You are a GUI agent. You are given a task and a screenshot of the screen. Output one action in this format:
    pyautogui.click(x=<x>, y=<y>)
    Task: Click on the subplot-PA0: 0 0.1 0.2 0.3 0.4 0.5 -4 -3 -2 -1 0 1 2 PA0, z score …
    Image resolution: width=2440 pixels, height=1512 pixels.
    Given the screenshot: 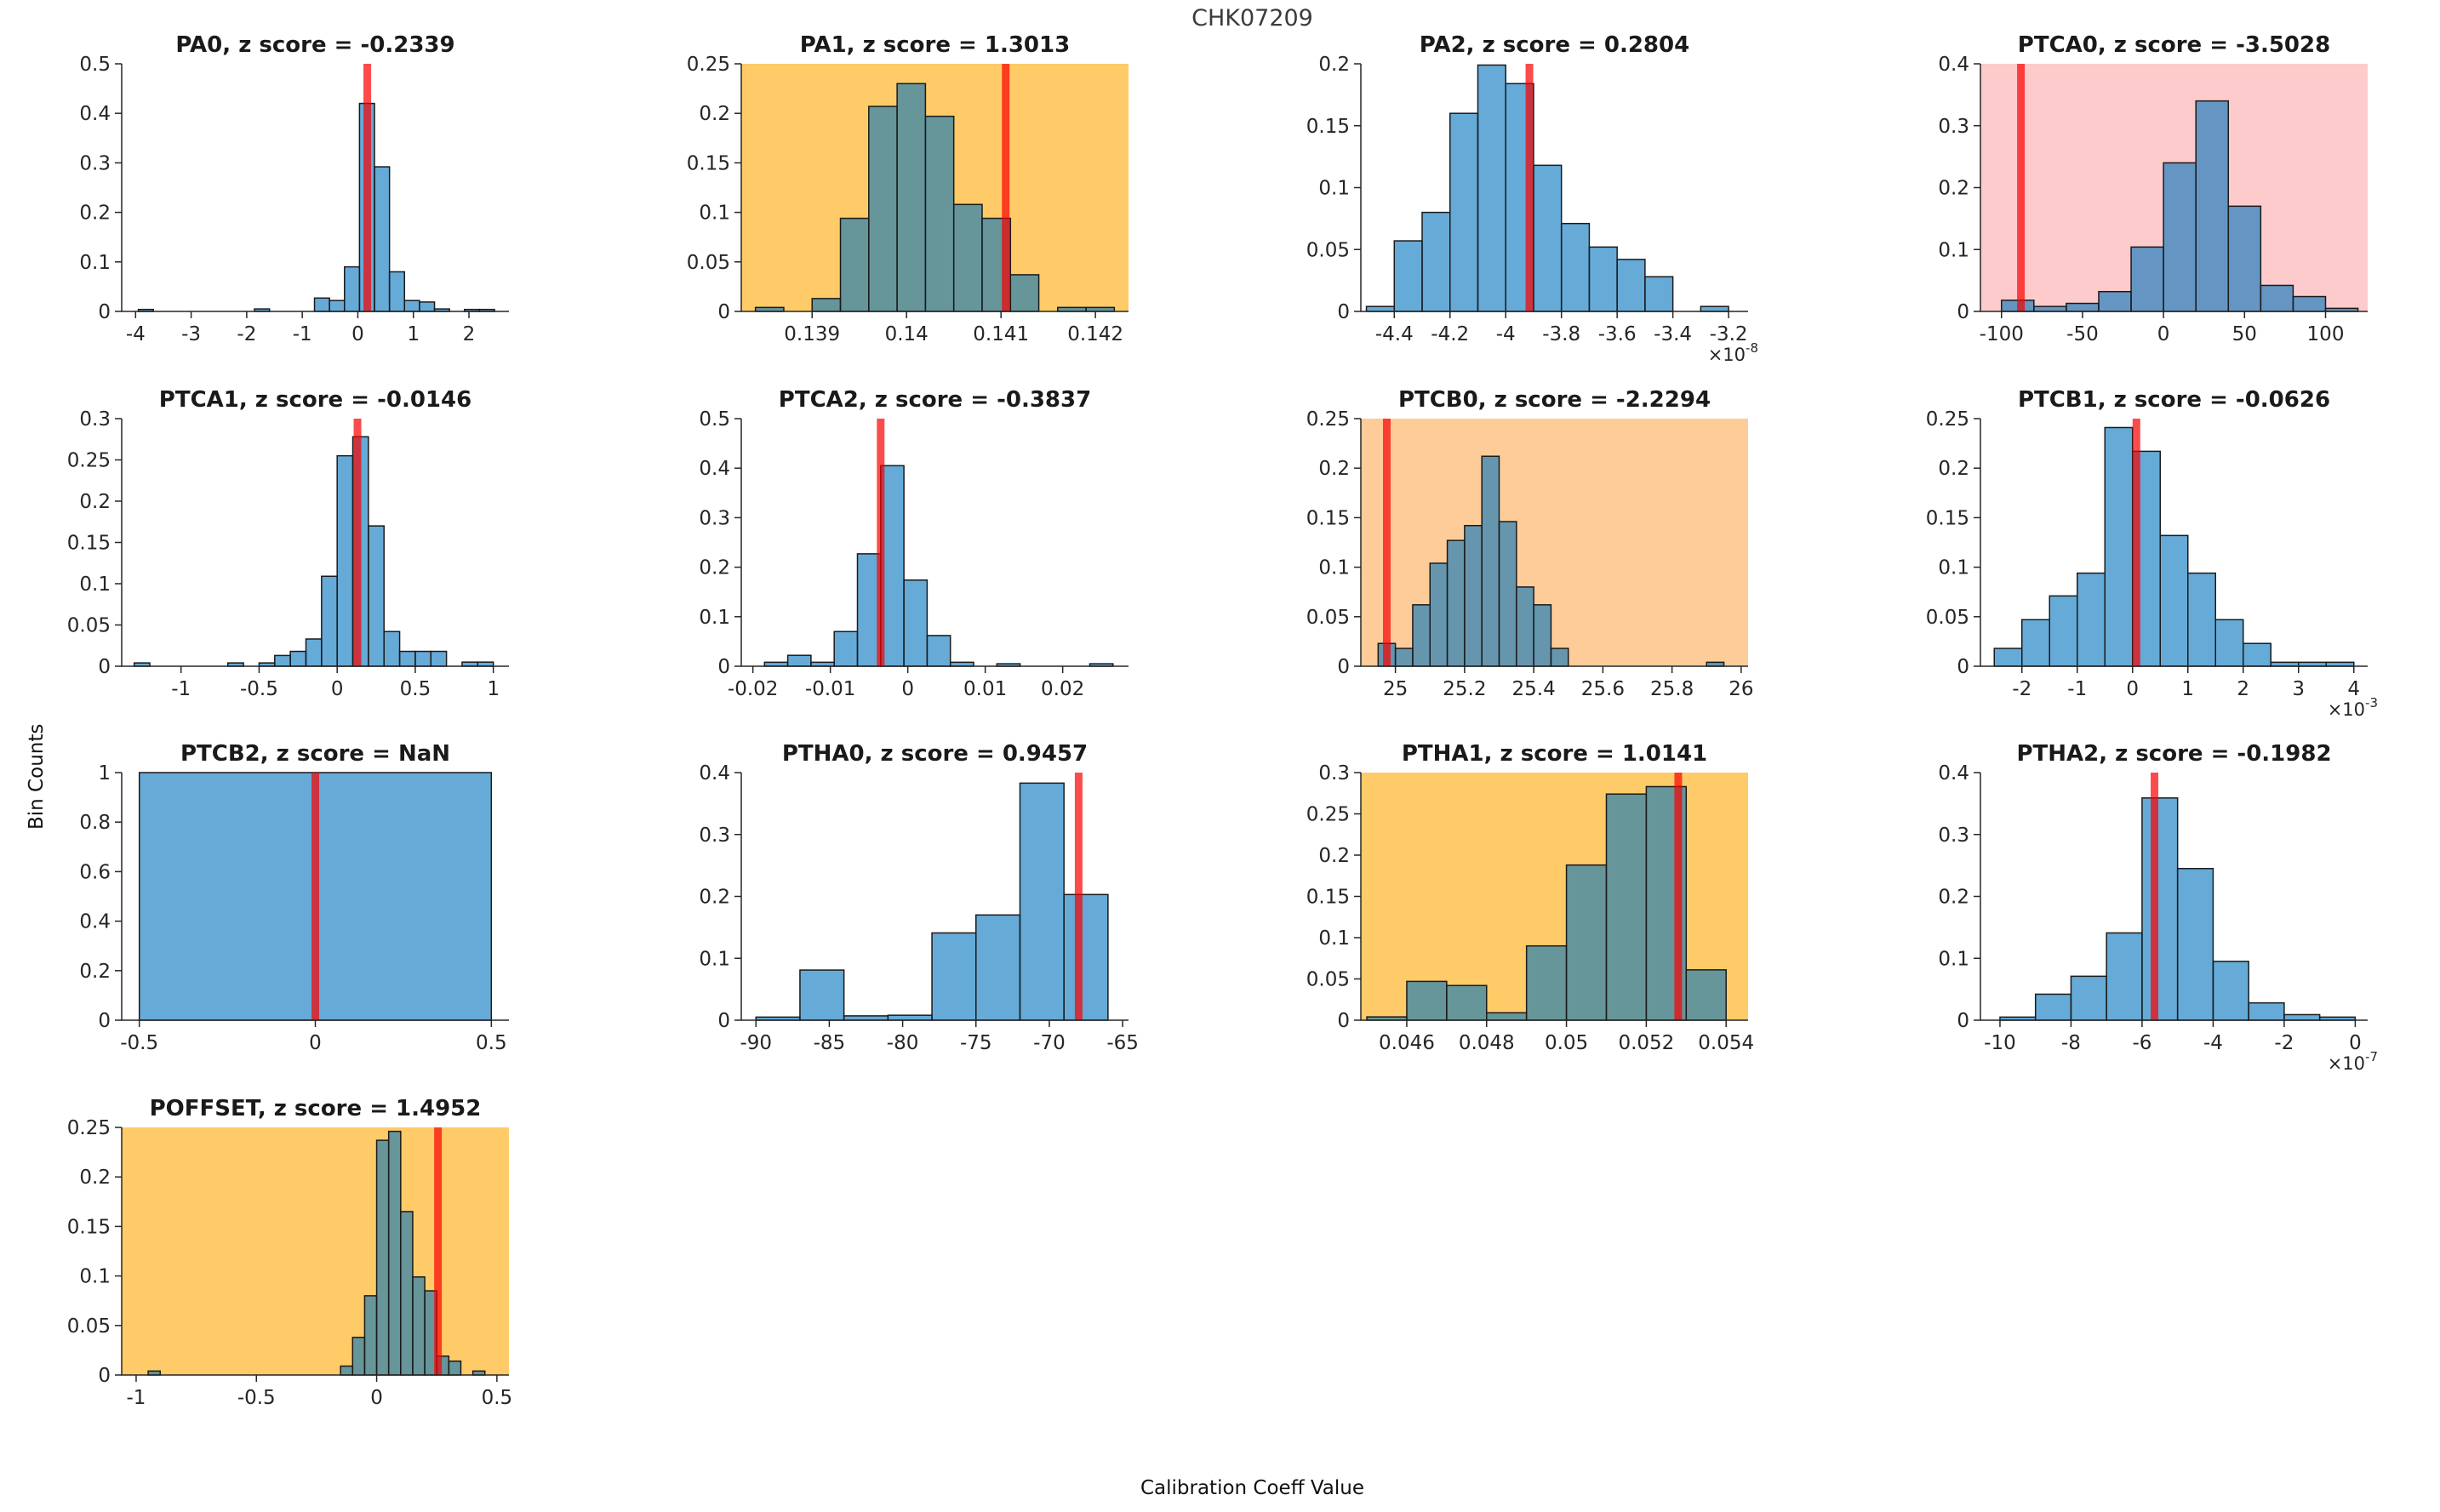 What is the action you would take?
    pyautogui.click(x=294, y=188)
    